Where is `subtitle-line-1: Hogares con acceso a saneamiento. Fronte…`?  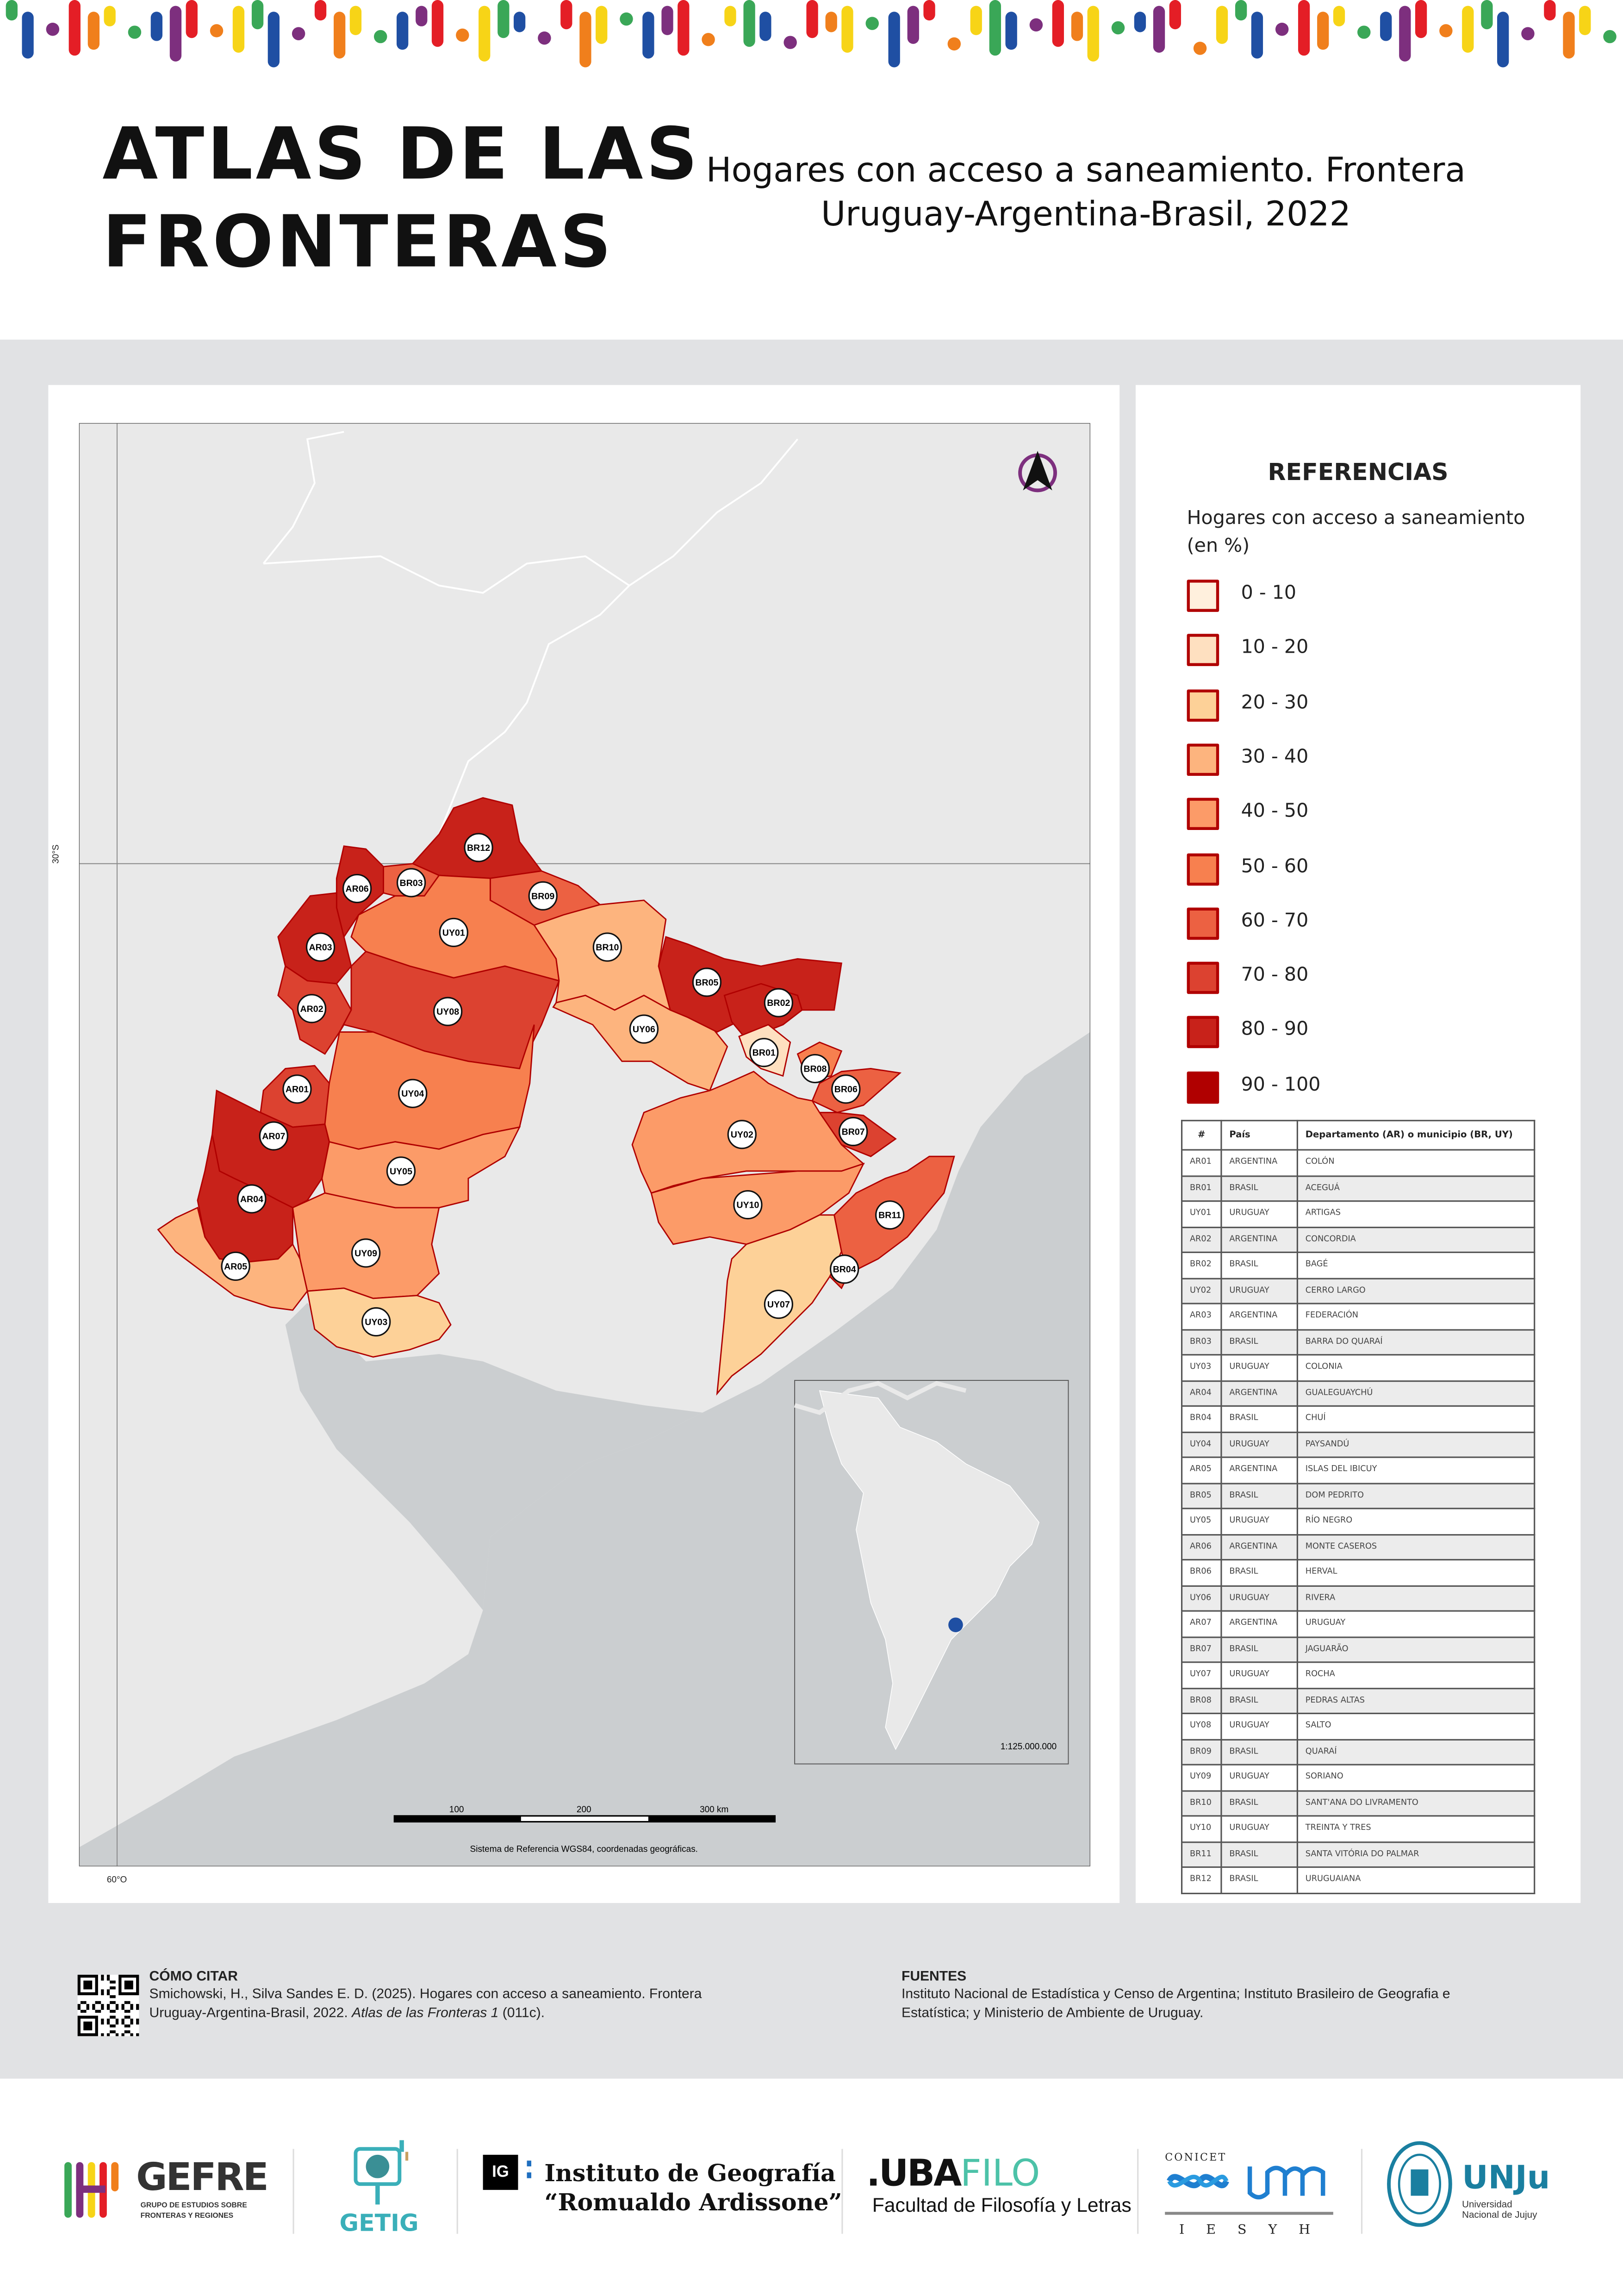
subtitle-line-1: Hogares con acceso a saneamiento. Fronte… is located at coordinates (1086, 171).